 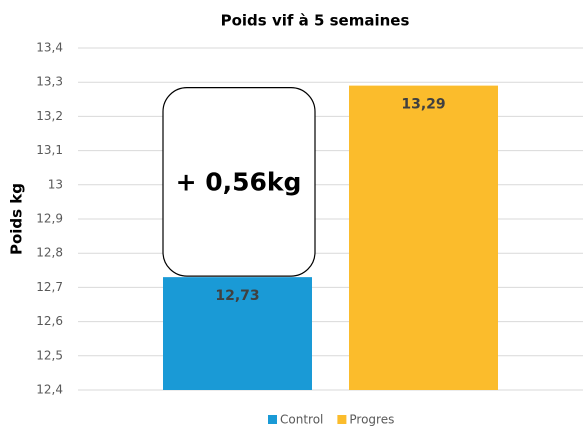 What do you see at coordinates (371, 420) in the screenshot?
I see `legend-label: Progres` at bounding box center [371, 420].